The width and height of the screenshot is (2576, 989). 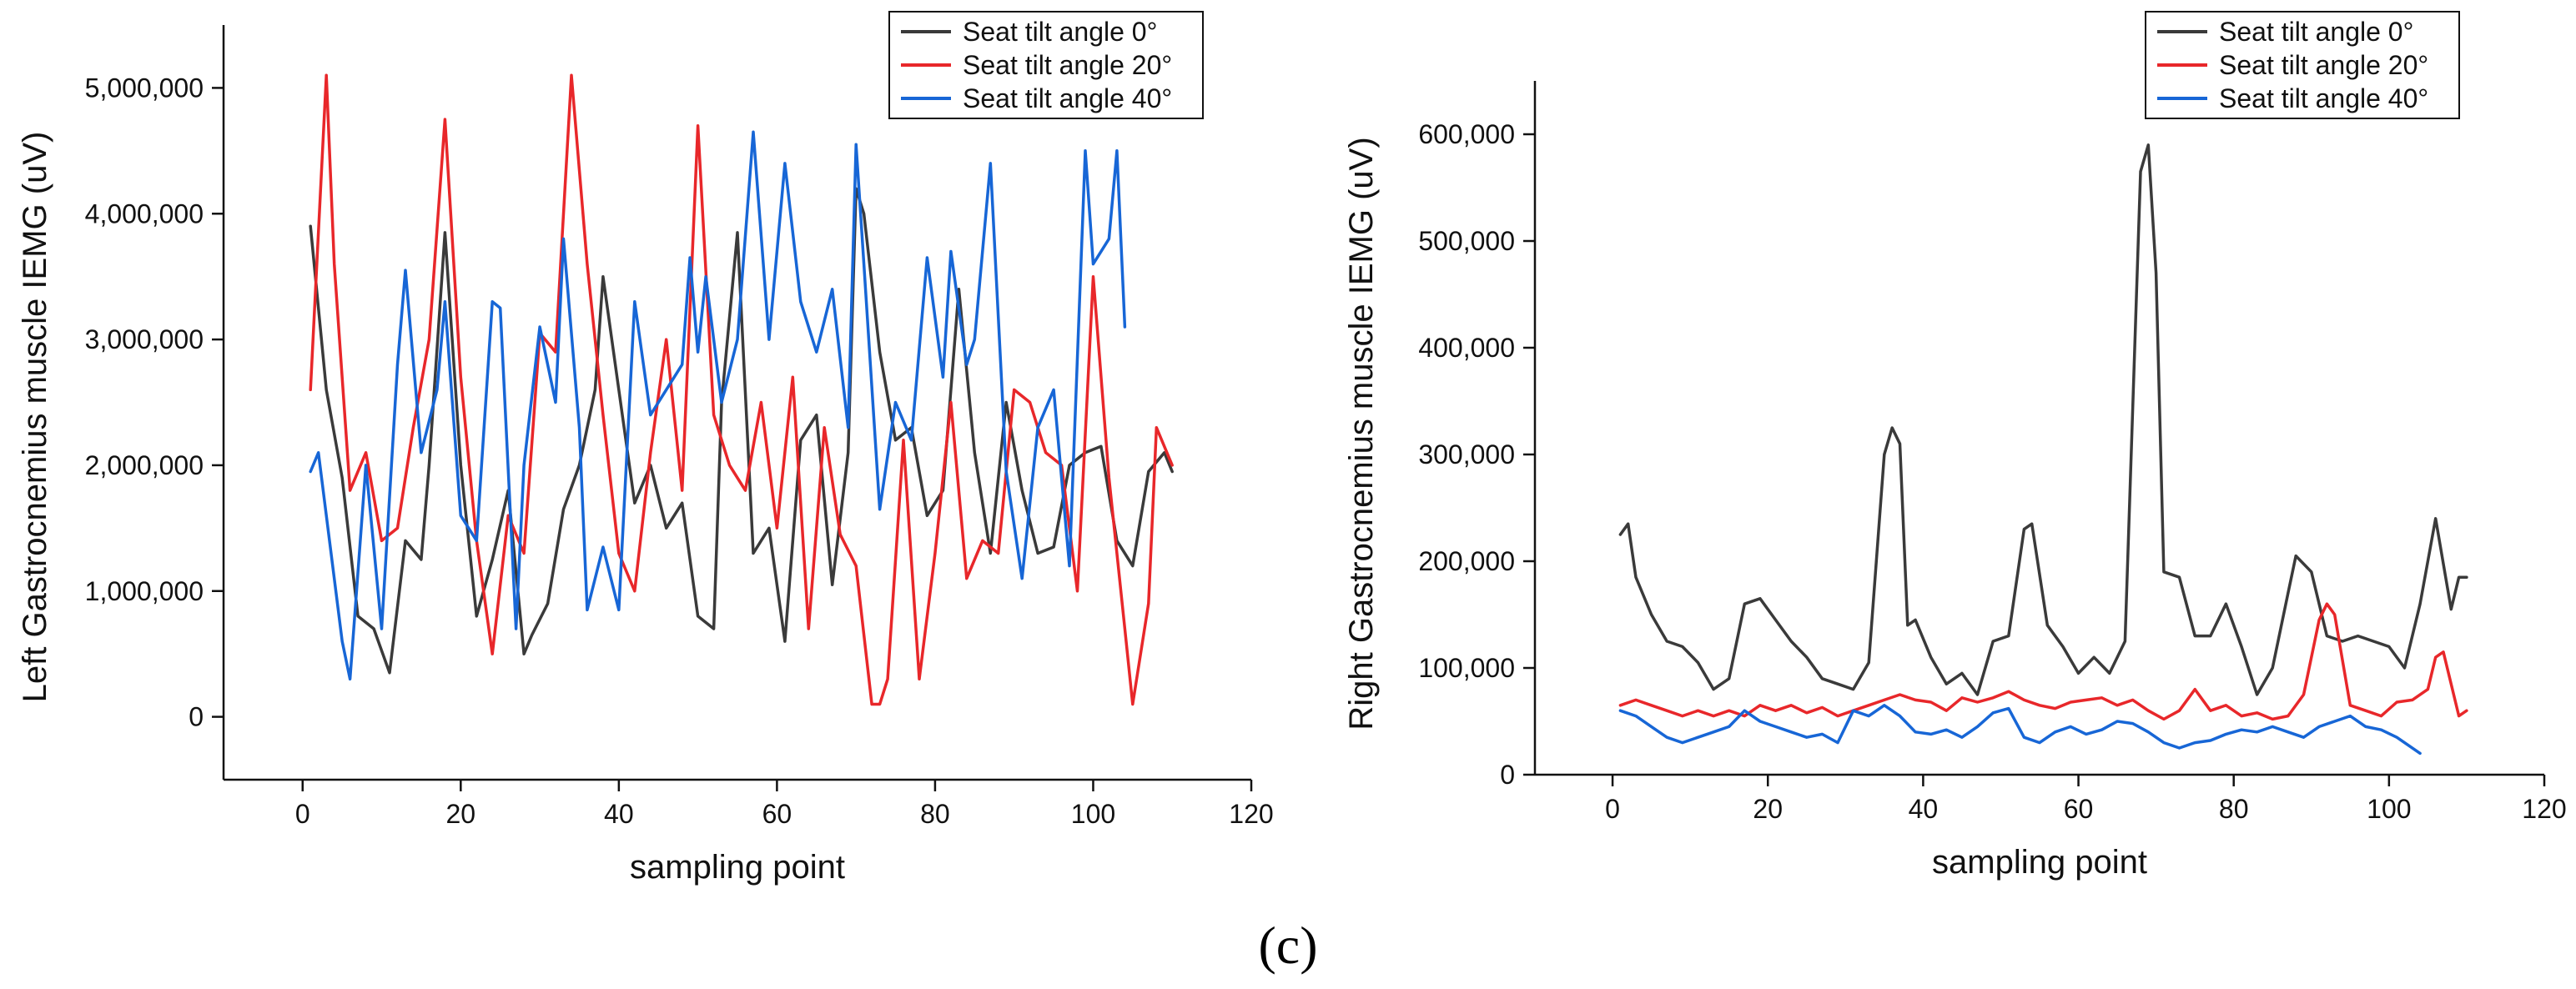 I want to click on left-x-tick-label: 80, so click(x=935, y=814).